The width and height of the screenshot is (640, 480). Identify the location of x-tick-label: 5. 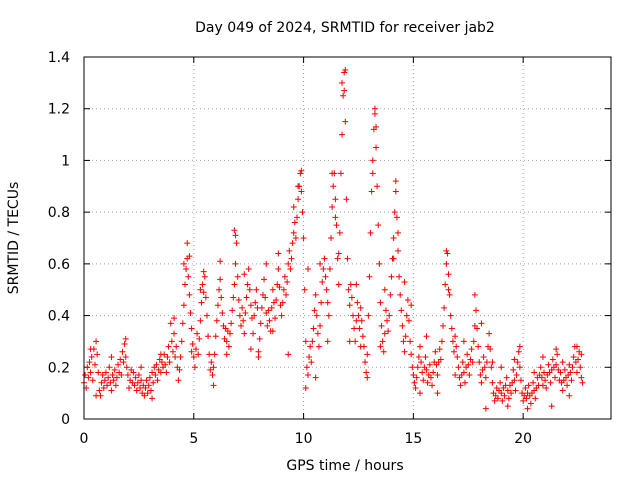
(193, 439).